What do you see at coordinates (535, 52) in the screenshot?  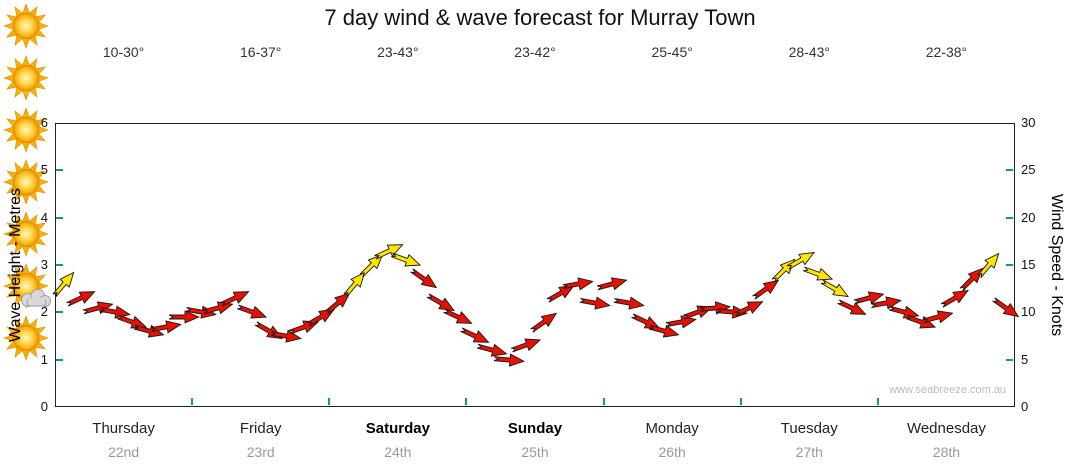 I see `day-temperature: 23-42°` at bounding box center [535, 52].